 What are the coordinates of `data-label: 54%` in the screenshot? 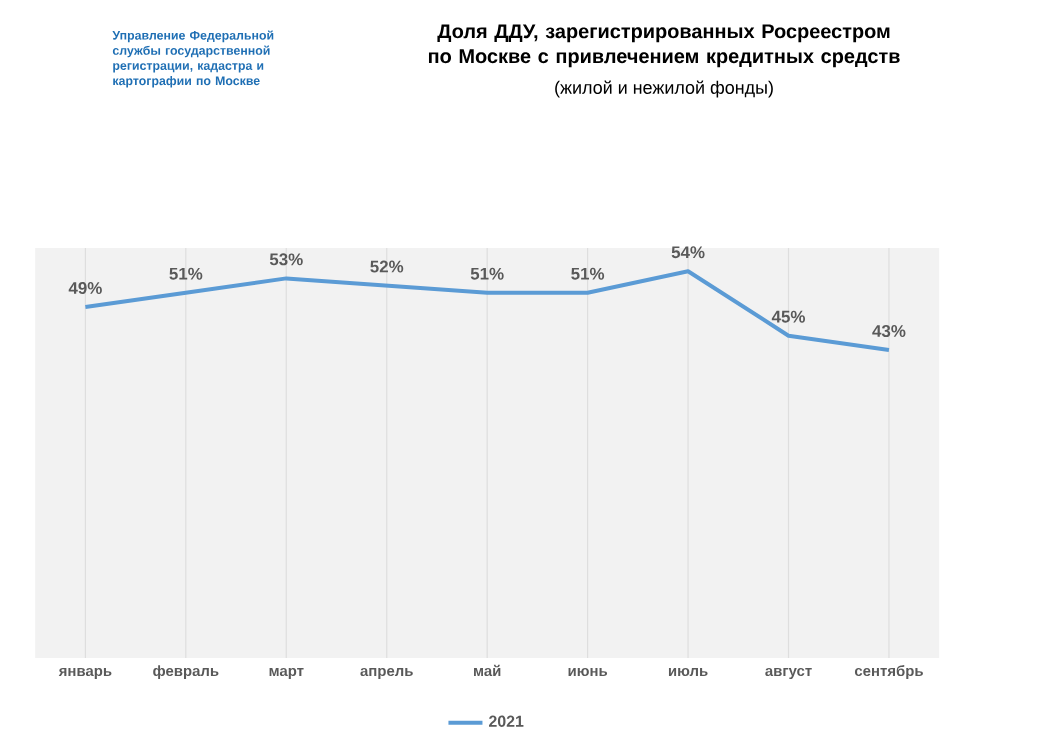 It's located at (688, 252).